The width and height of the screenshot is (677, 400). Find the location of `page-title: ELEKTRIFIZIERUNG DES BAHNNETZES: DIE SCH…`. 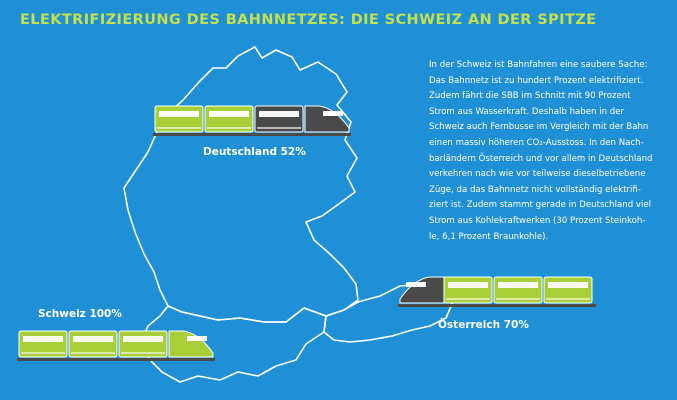

page-title: ELEKTRIFIZIERUNG DES BAHNNETZES: DIE SCH… is located at coordinates (308, 20).